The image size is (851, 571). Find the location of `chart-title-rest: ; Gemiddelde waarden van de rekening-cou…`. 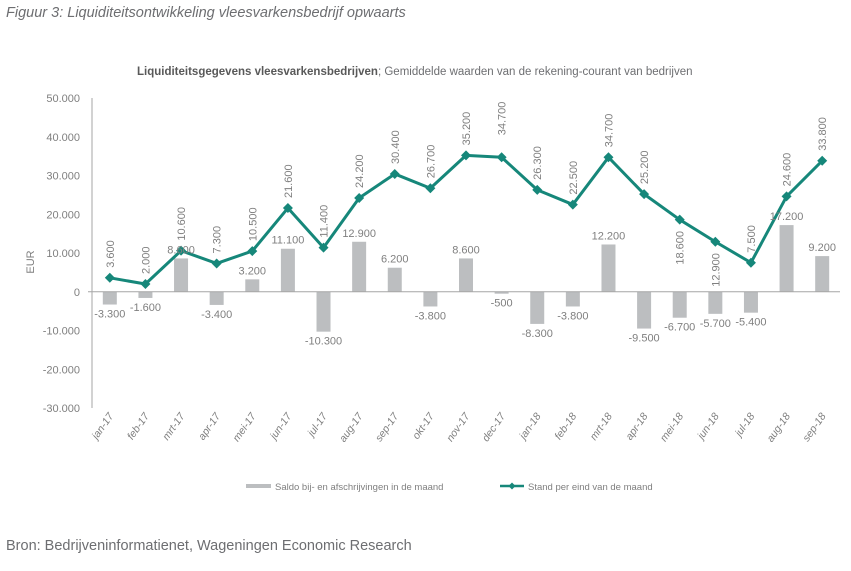

chart-title-rest: ; Gemiddelde waarden van de rekening-cou… is located at coordinates (535, 72).